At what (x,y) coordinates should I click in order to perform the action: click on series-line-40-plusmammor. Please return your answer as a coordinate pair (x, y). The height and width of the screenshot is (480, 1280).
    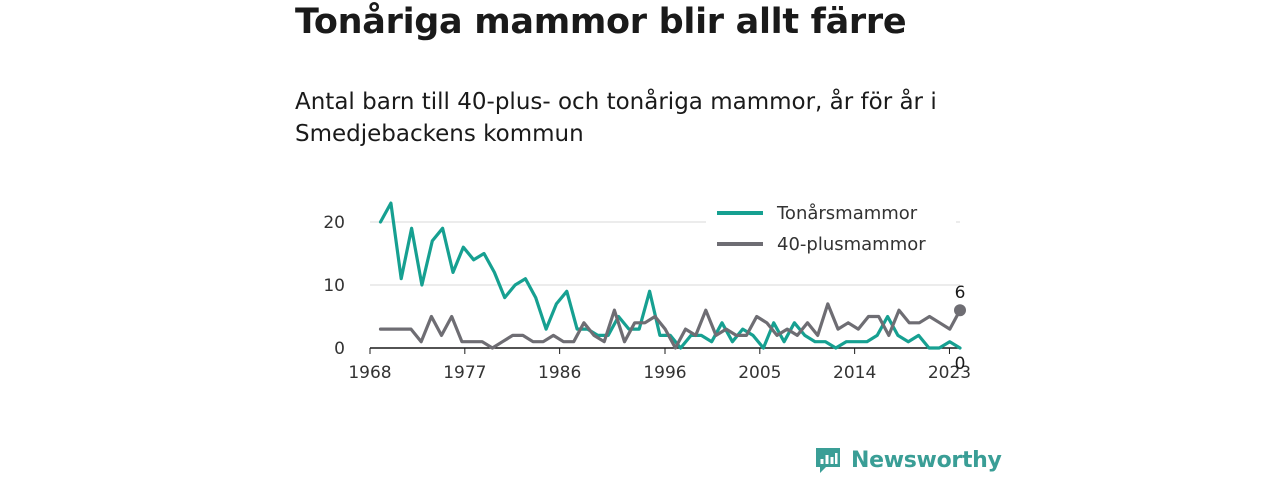
    Looking at the image, I should click on (670, 326).